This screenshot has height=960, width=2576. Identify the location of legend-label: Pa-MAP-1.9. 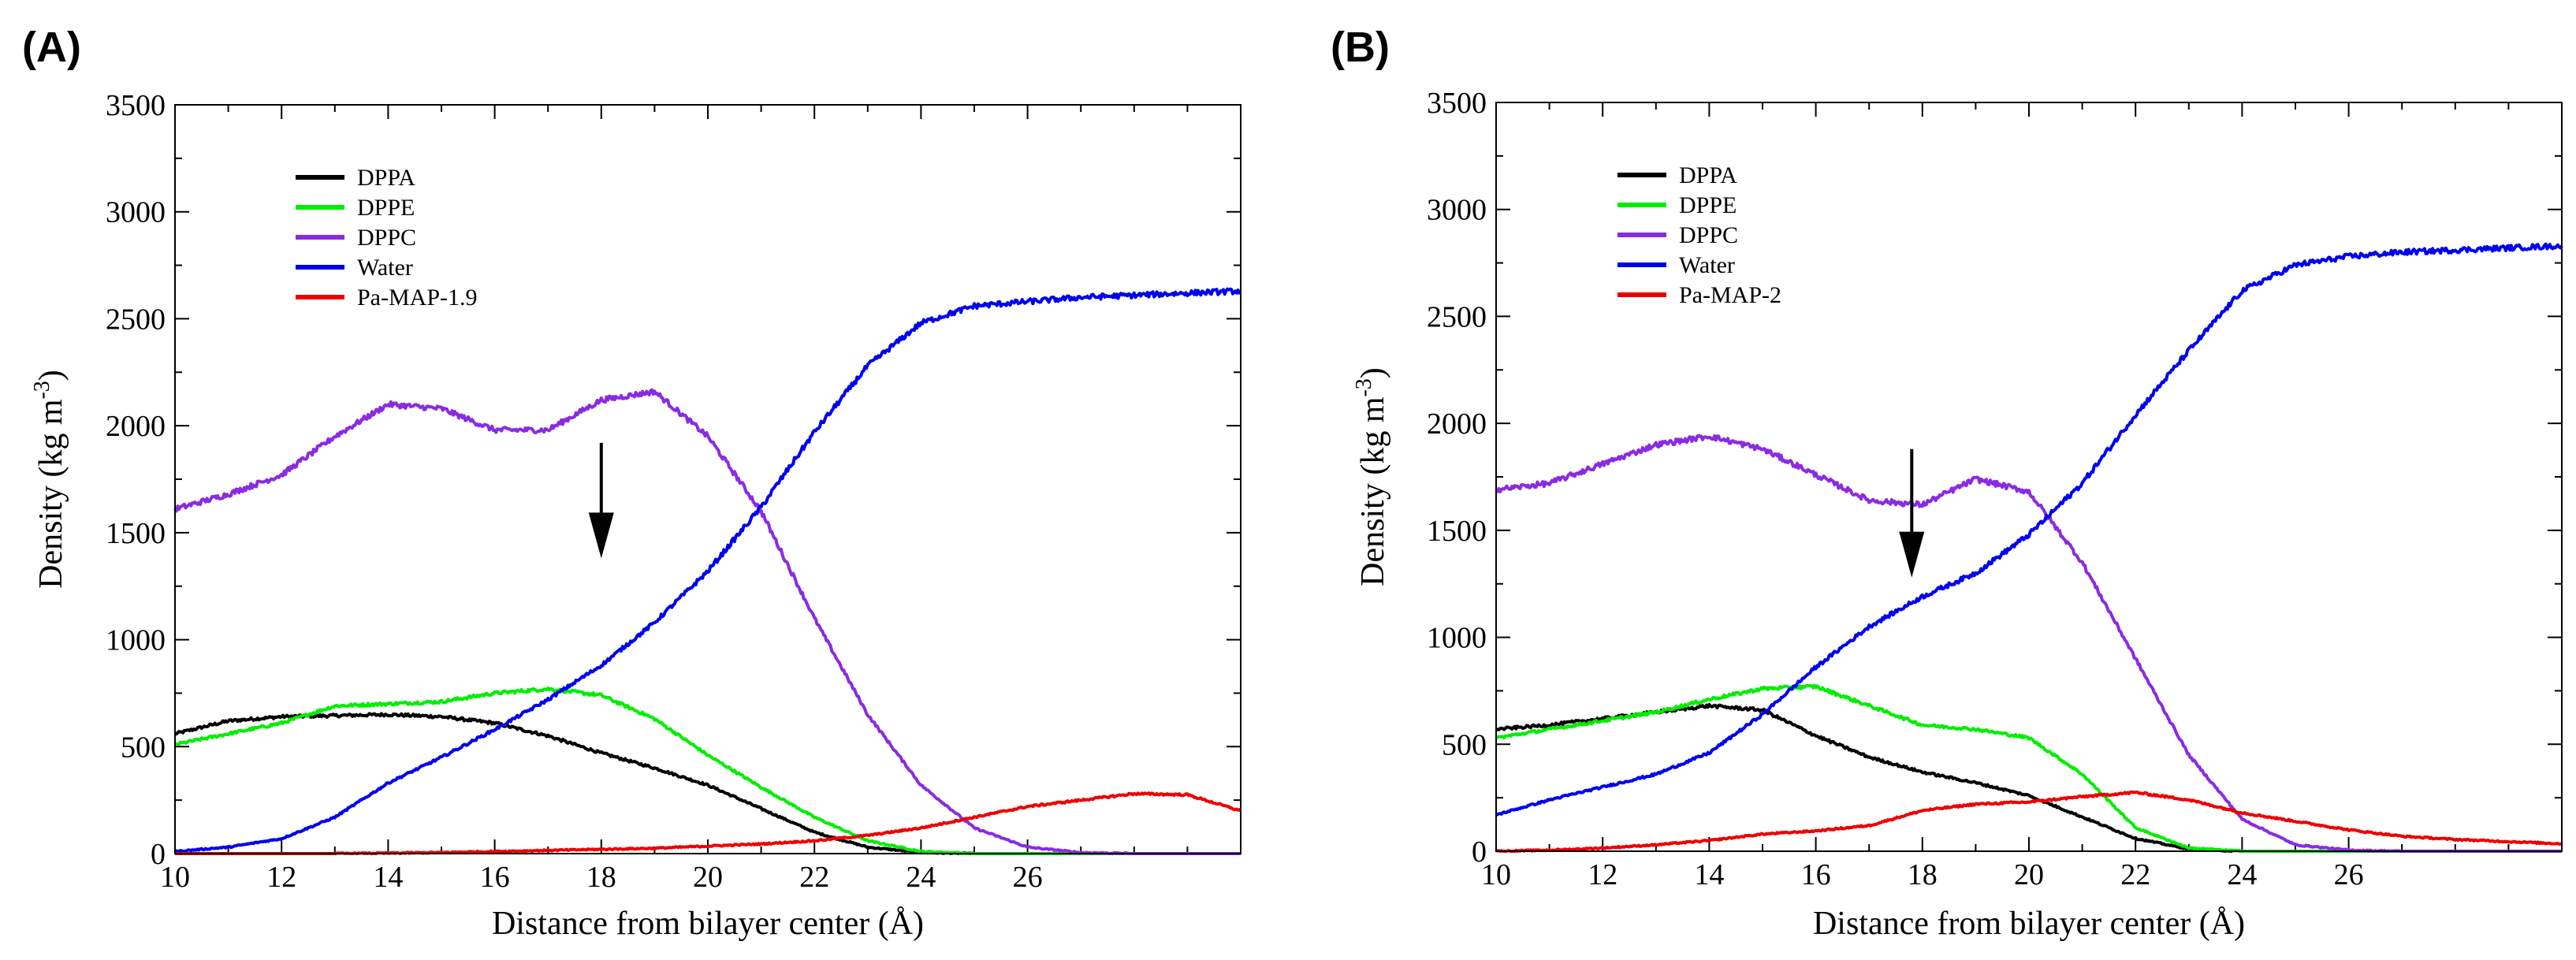
(417, 298).